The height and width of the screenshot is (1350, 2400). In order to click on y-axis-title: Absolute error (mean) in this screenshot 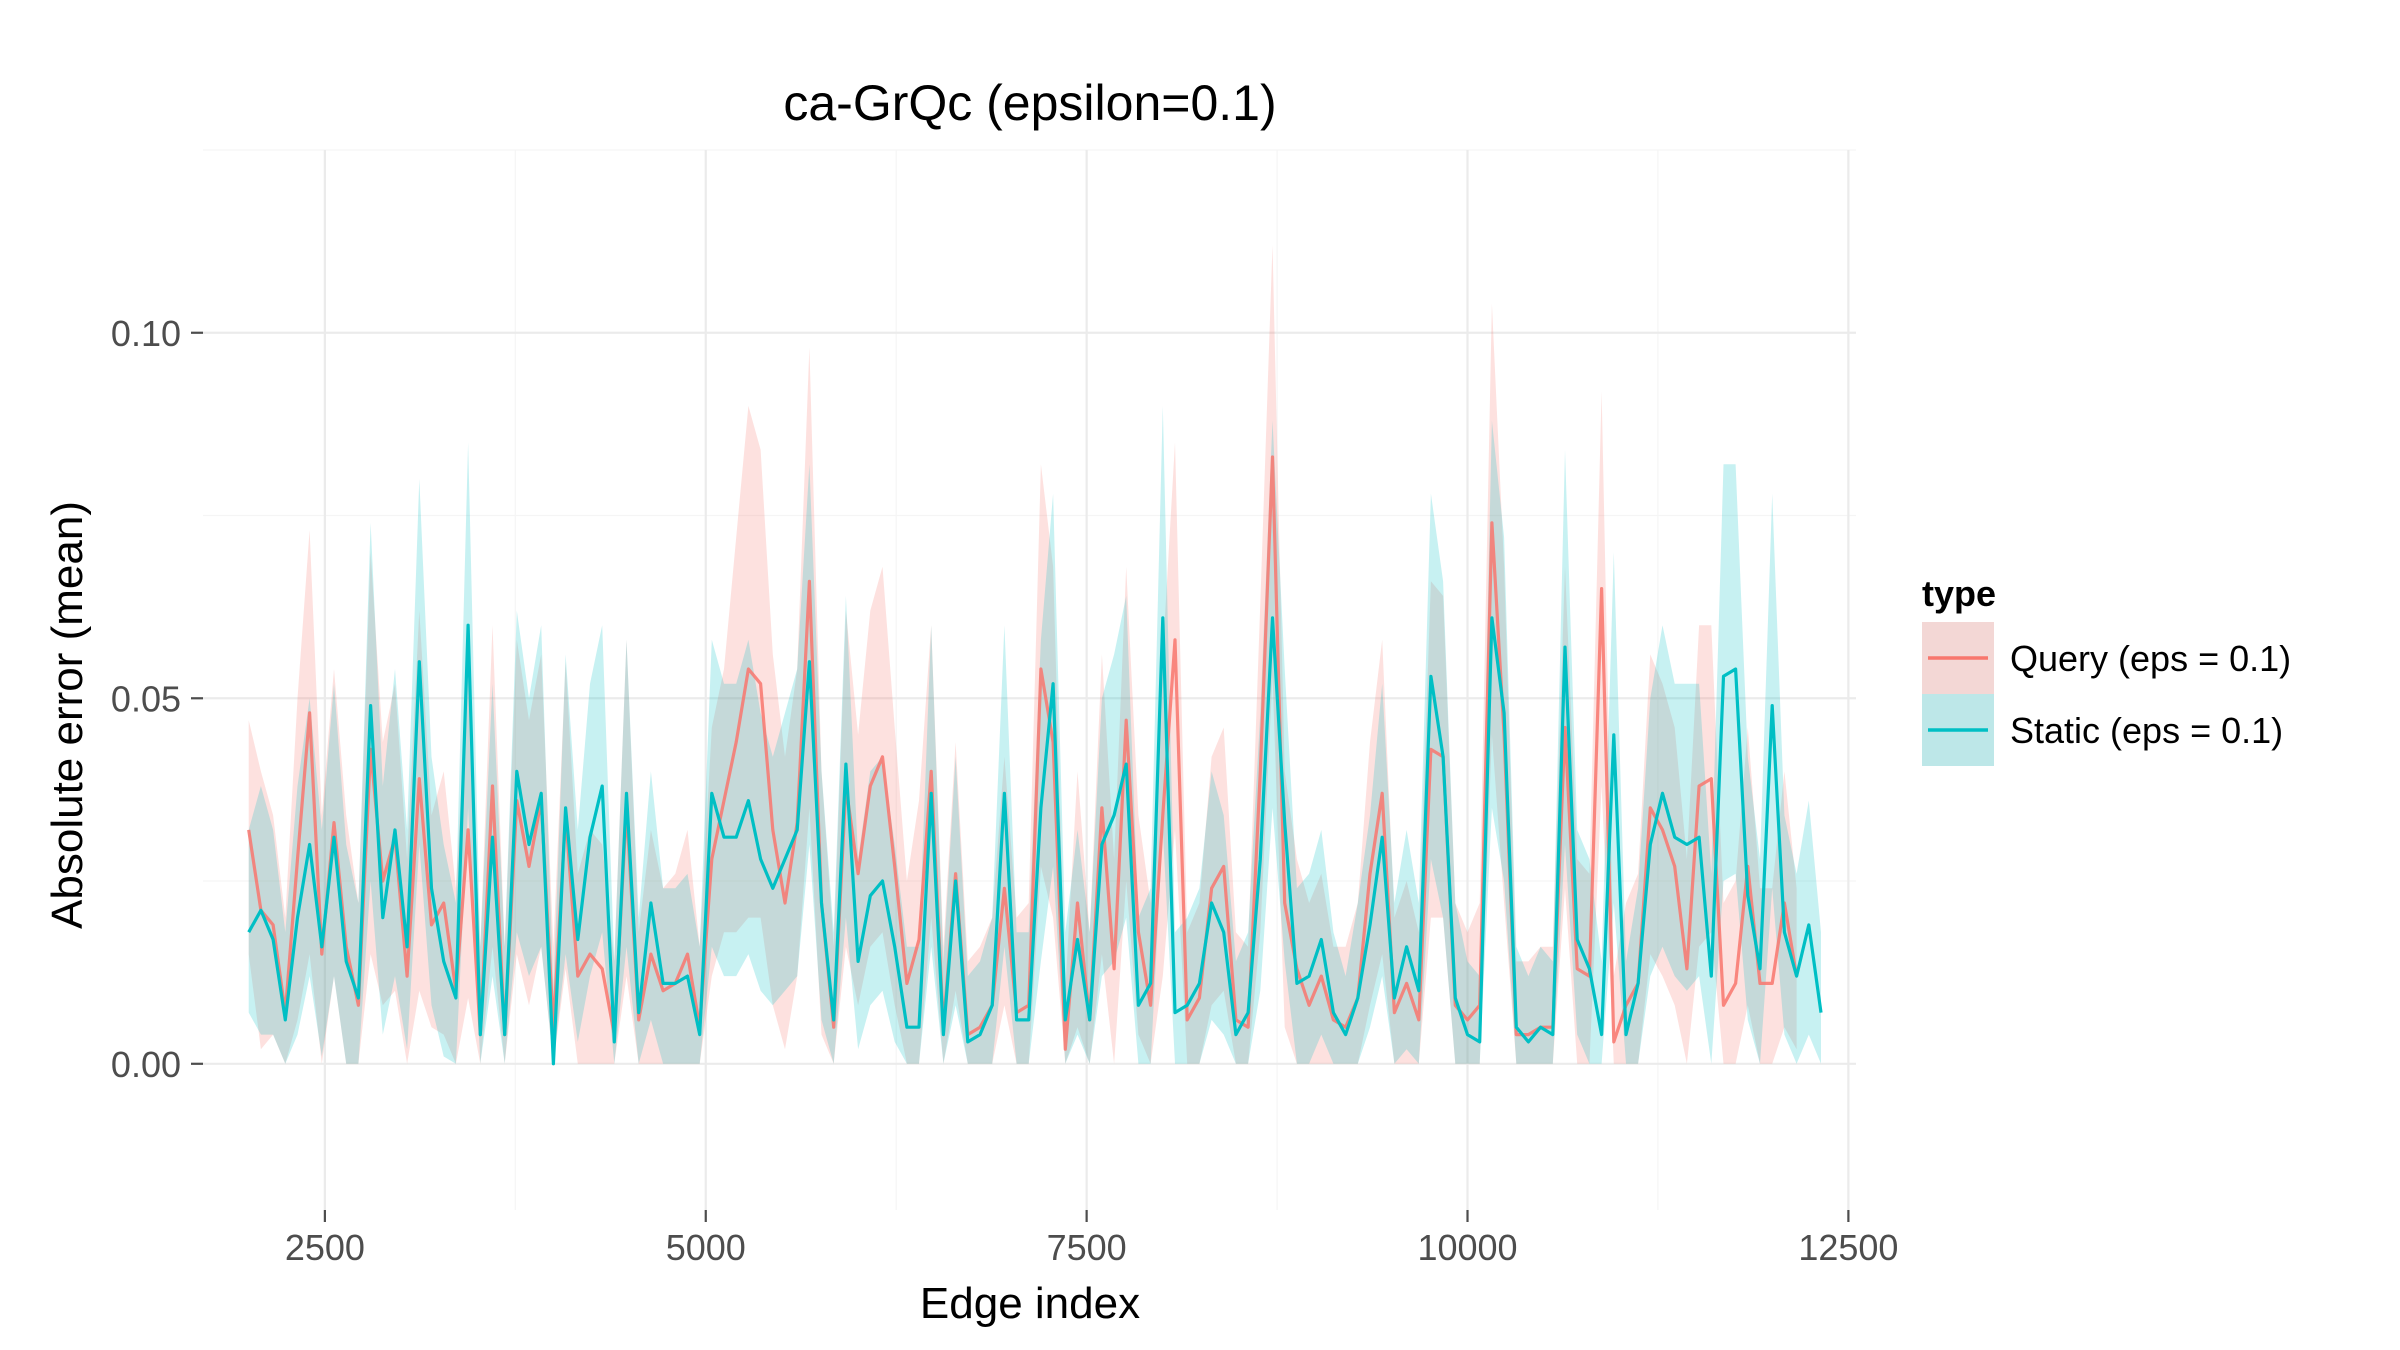, I will do `click(67, 715)`.